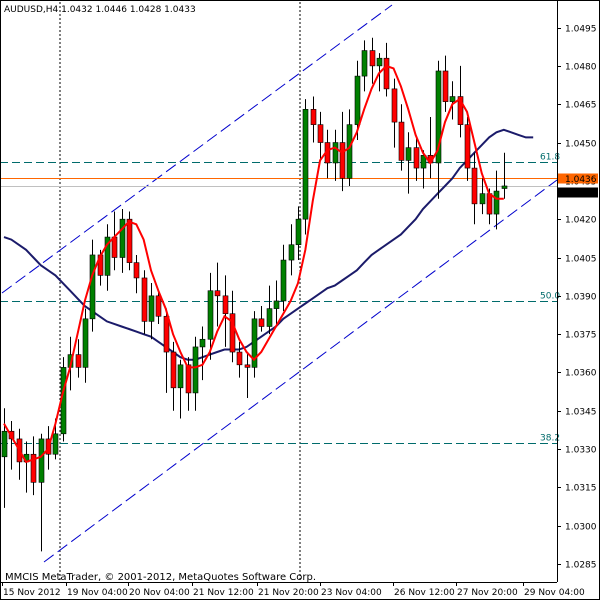 The image size is (600, 600). Describe the element at coordinates (100, 10) in the screenshot. I see `chart-title: AUDUSD,H4 1.0432 1.0446 1.0428 1.0433` at that location.